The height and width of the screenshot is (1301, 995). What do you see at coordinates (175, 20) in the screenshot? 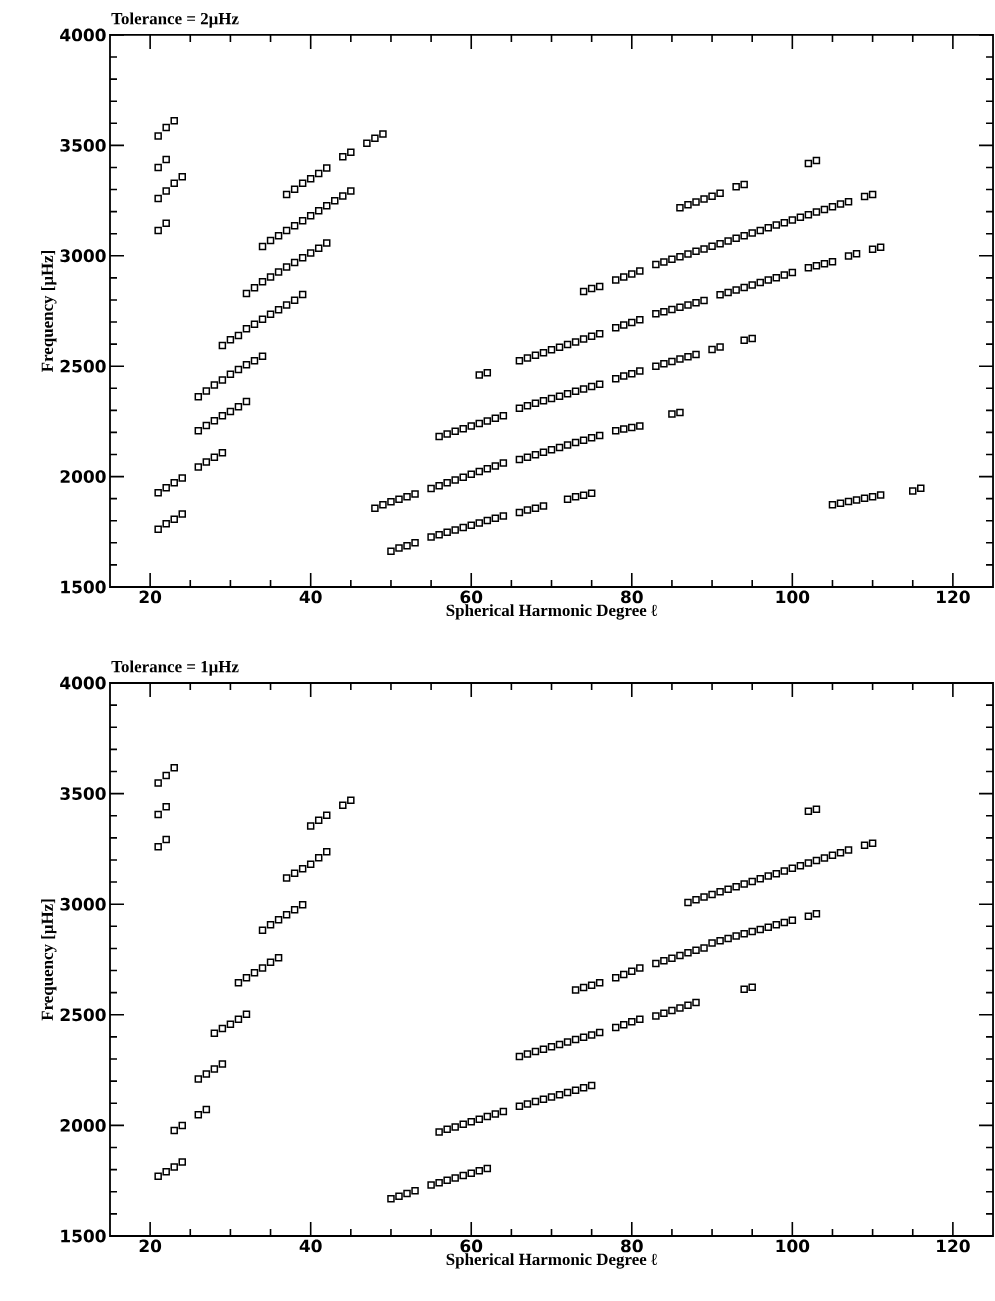
I see `chart-title: Tolerance = 2μHz` at bounding box center [175, 20].